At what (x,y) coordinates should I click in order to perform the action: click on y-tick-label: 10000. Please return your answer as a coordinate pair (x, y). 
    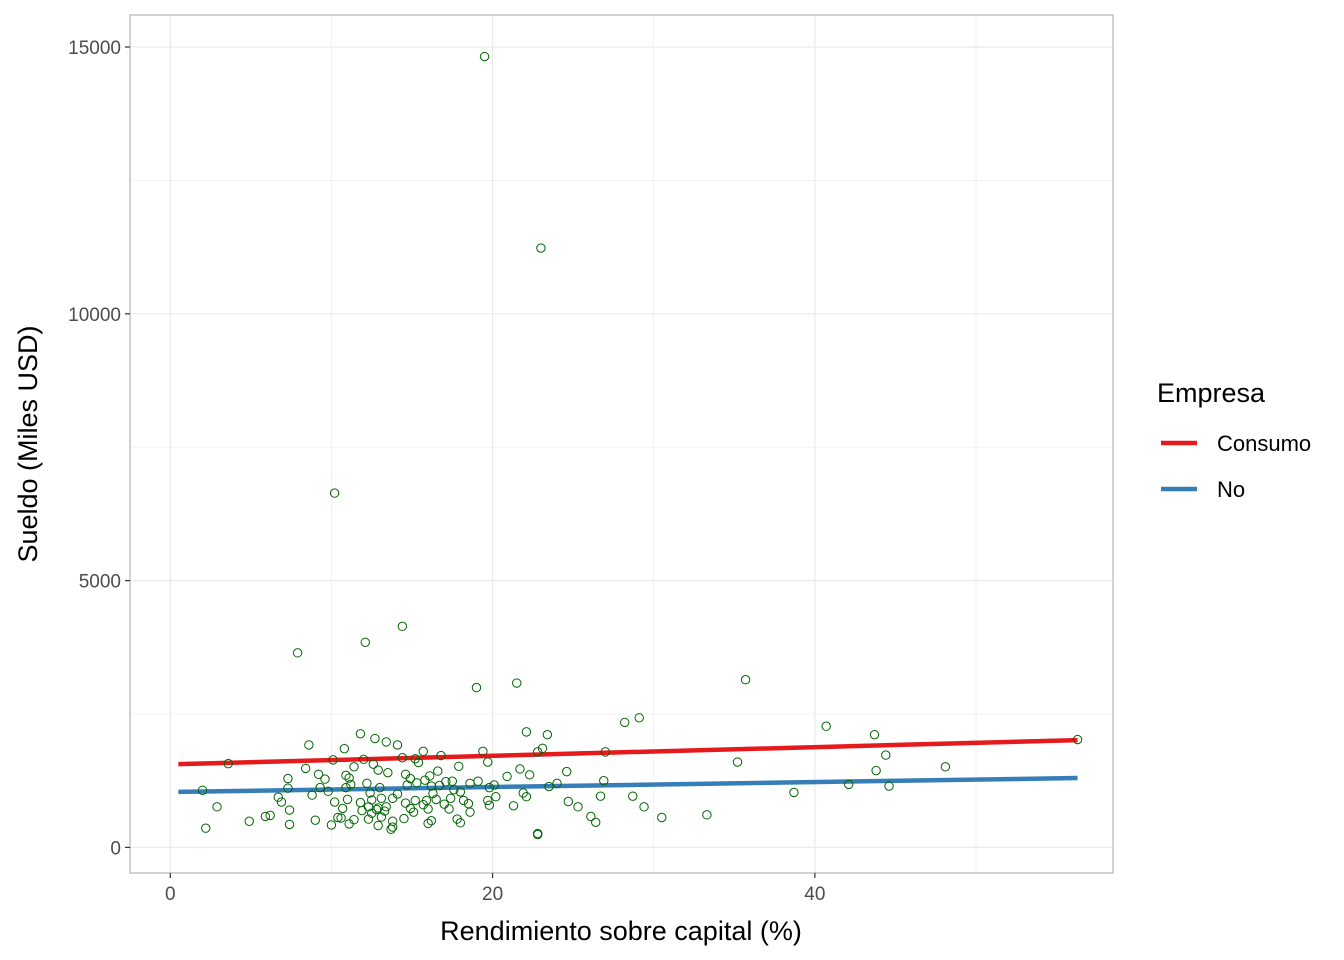
    Looking at the image, I should click on (94, 315).